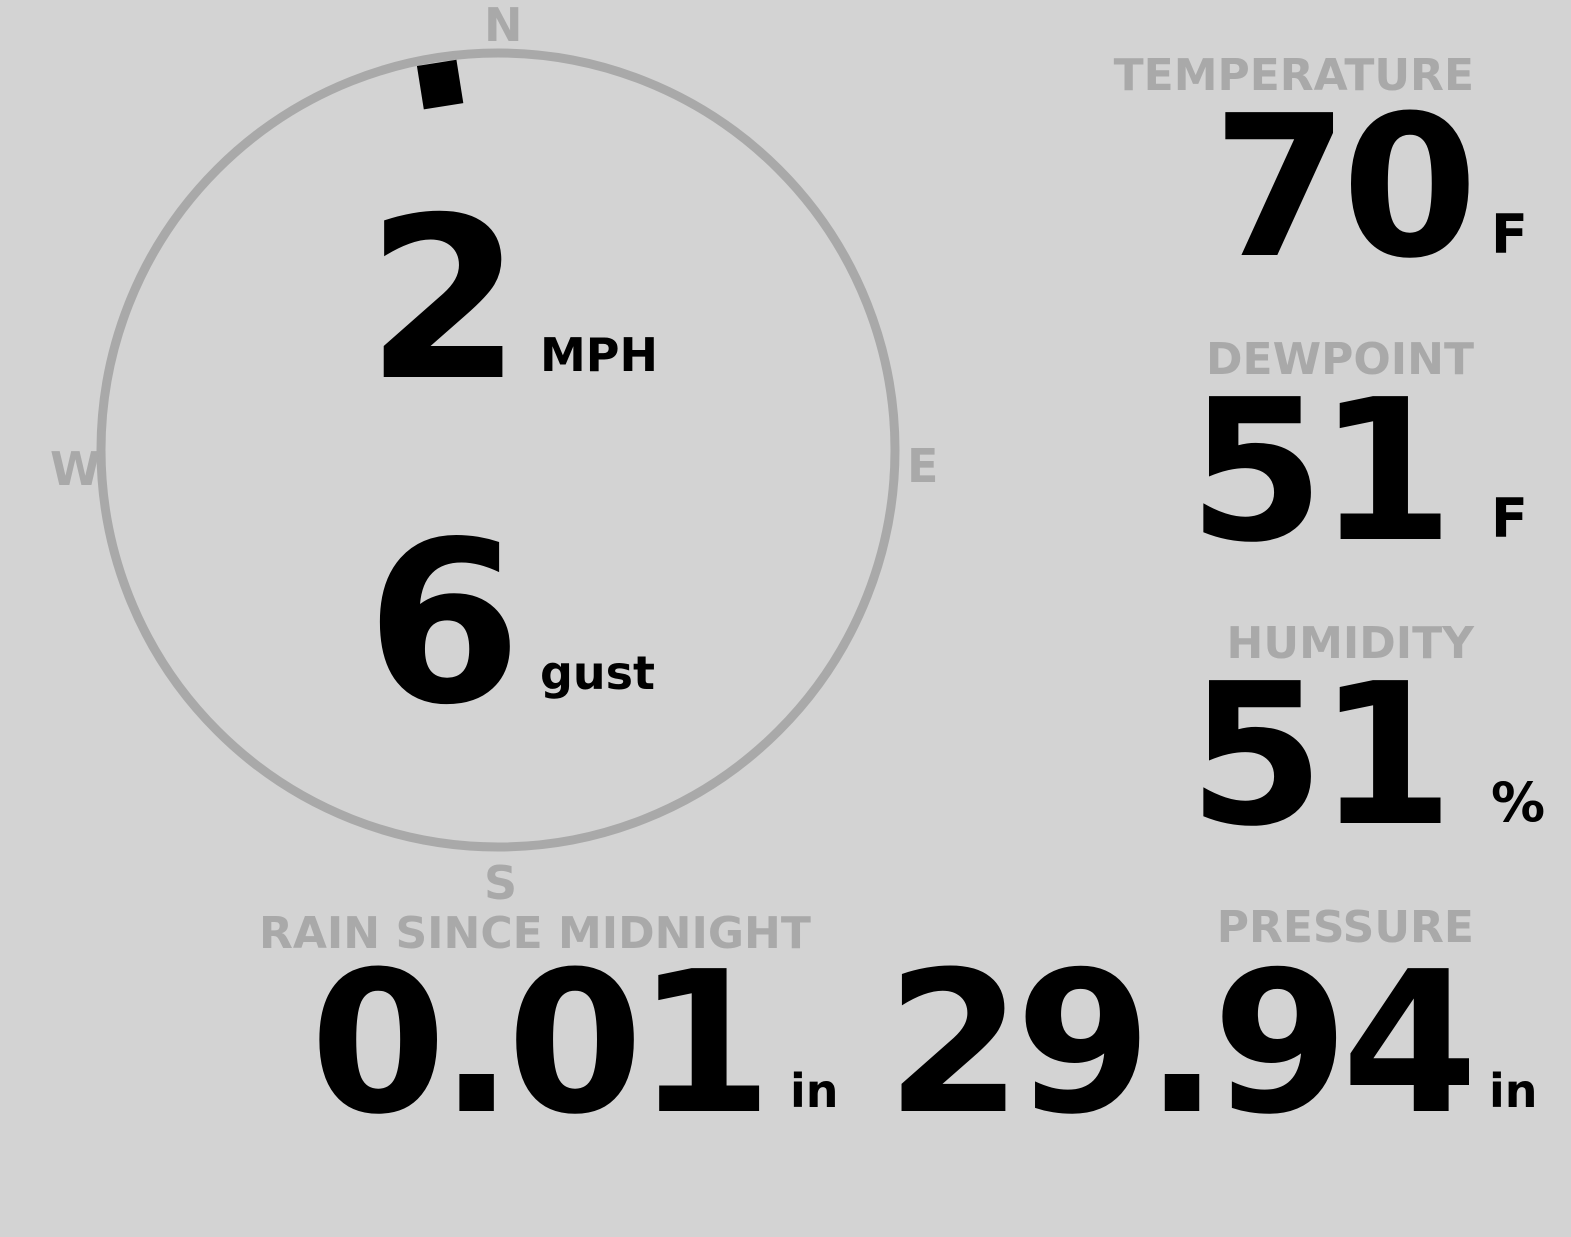 The height and width of the screenshot is (1237, 1571). What do you see at coordinates (444, 623) in the screenshot?
I see `wind-gust: 6` at bounding box center [444, 623].